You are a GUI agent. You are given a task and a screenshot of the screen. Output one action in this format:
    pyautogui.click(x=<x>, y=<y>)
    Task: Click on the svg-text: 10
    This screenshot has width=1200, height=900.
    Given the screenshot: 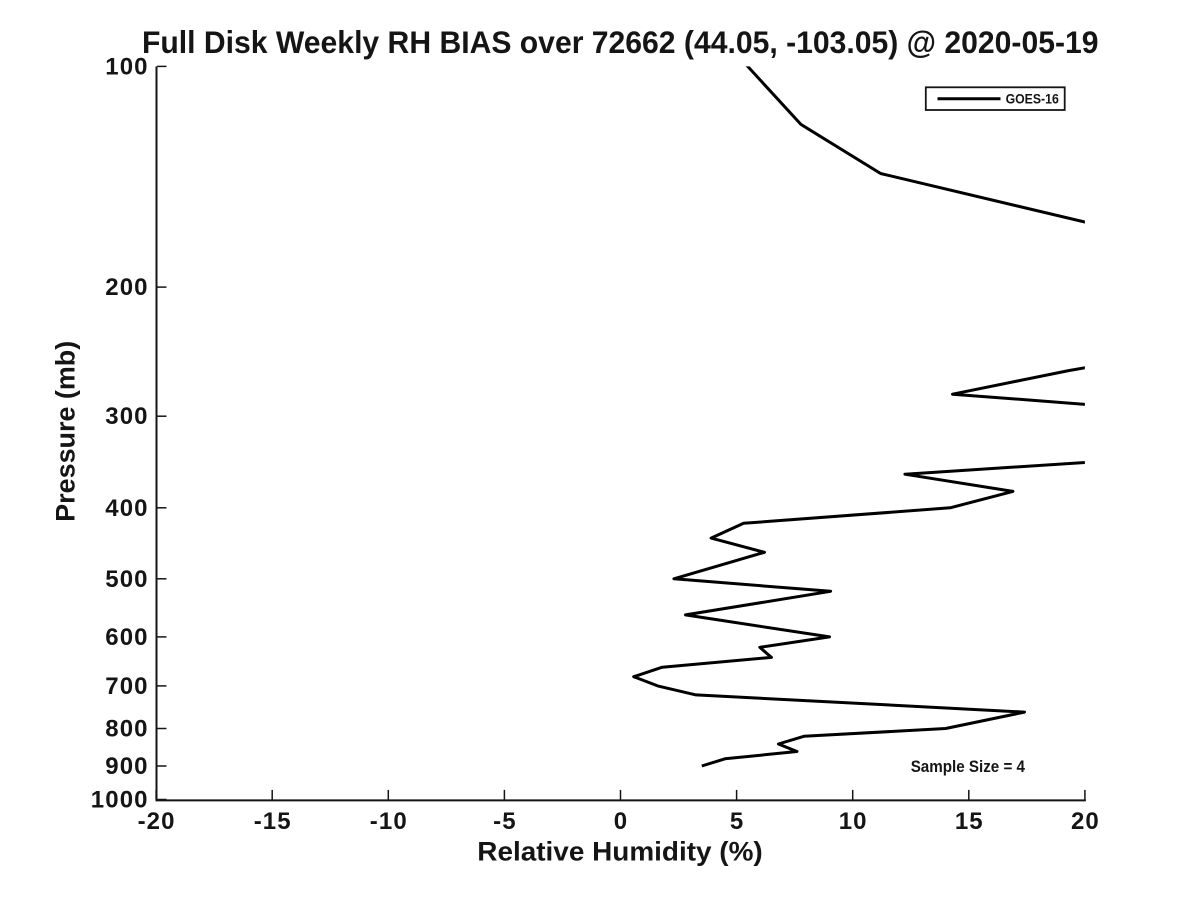 What is the action you would take?
    pyautogui.click(x=853, y=821)
    